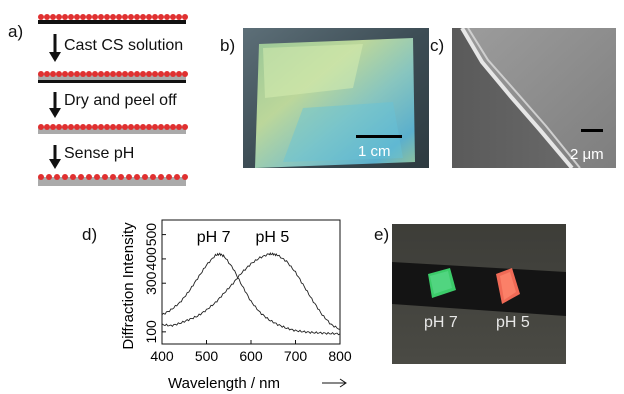  What do you see at coordinates (151, 259) in the screenshot?
I see `y-tick-label: 400` at bounding box center [151, 259].